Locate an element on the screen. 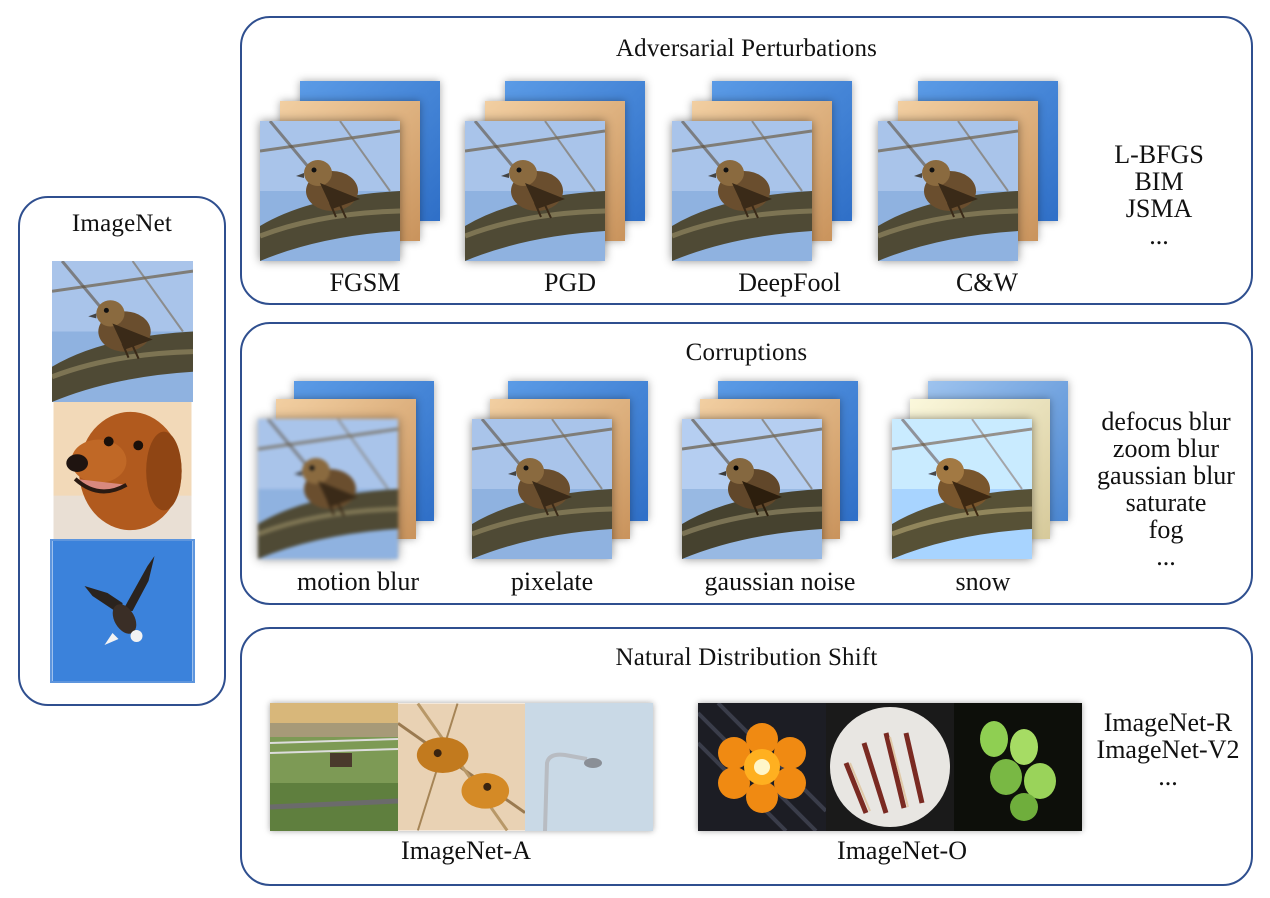  other-corruption: saturate is located at coordinates (1166, 502).